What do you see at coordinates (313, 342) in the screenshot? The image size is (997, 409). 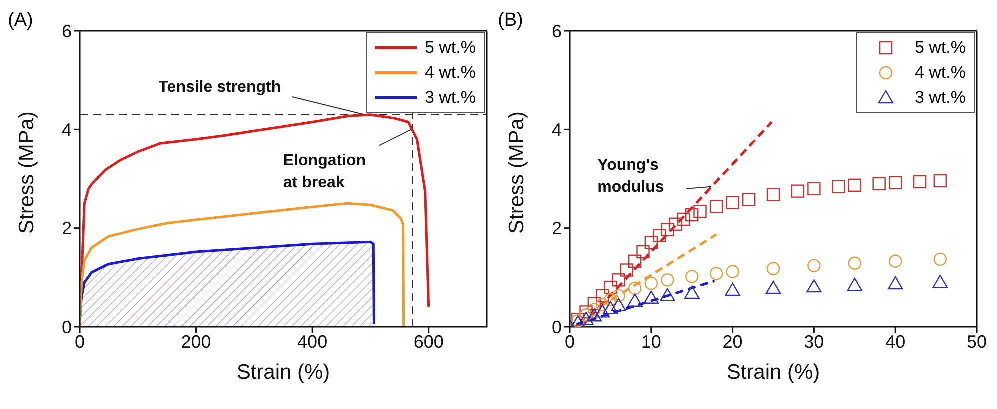 I see `x-tick-label: 400` at bounding box center [313, 342].